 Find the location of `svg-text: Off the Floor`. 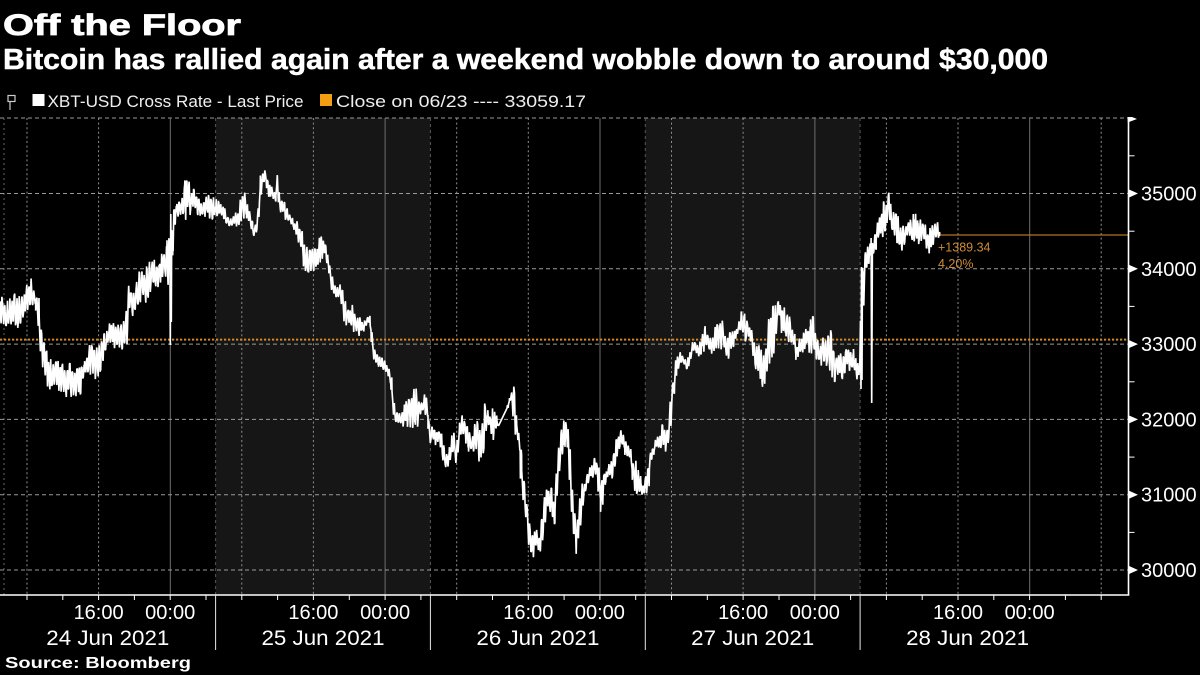

svg-text: Off the Floor is located at coordinates (122, 25).